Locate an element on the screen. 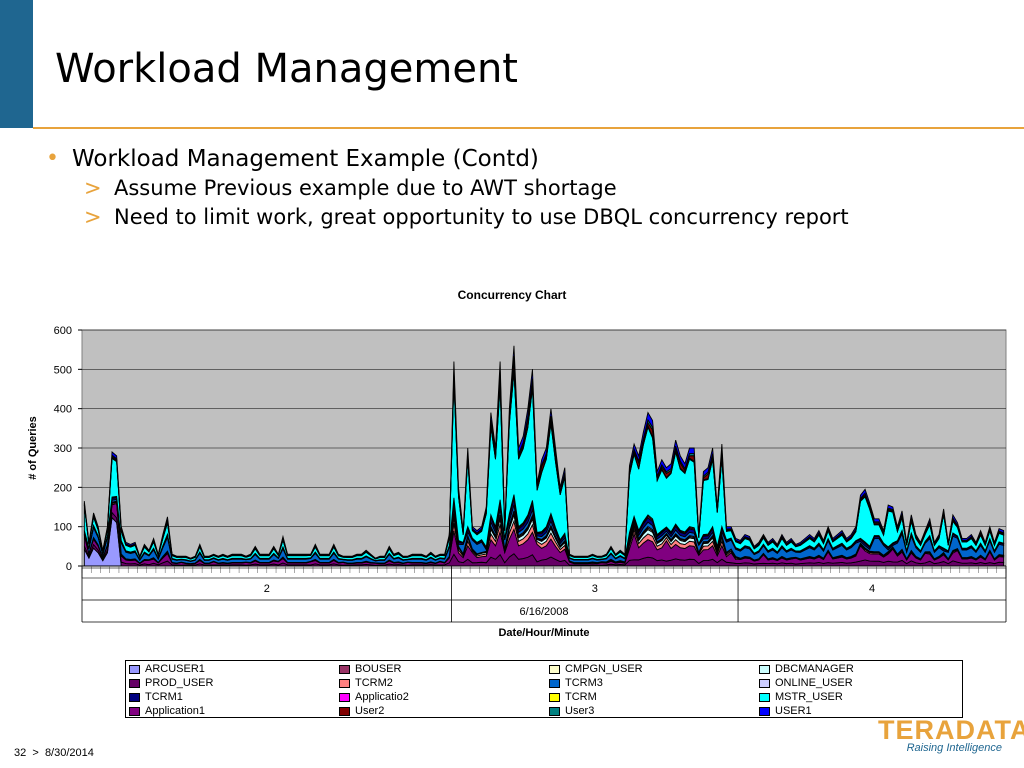 This screenshot has height=768, width=1024. legend-label: TCRM is located at coordinates (581, 697).